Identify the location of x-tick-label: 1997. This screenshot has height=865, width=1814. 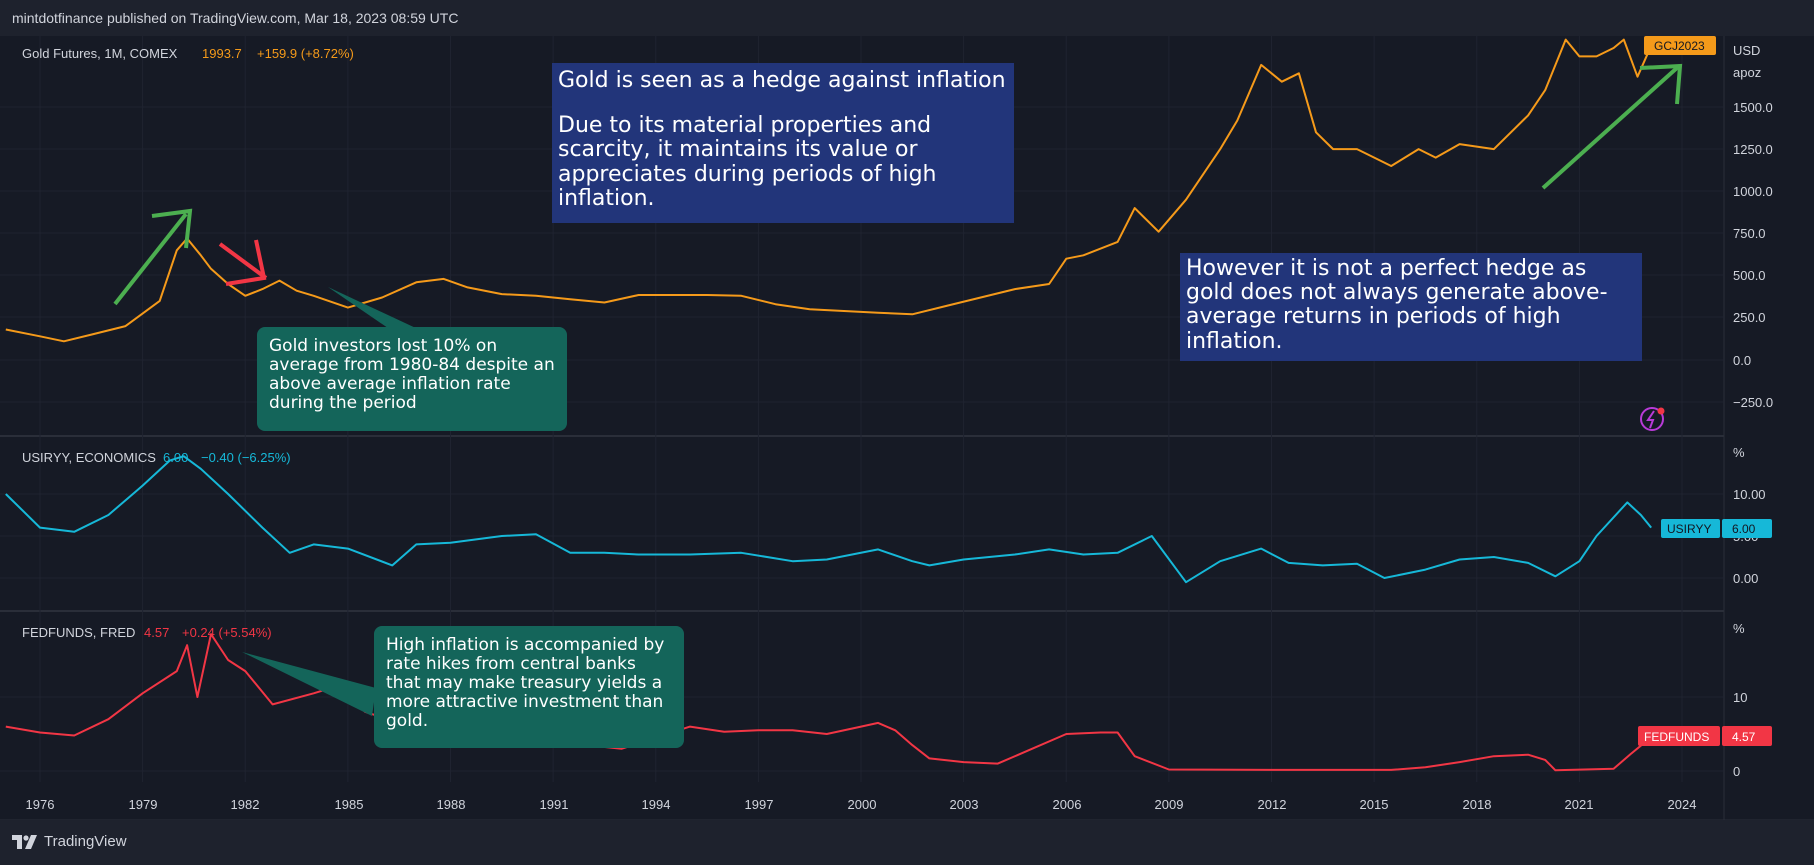
(759, 804).